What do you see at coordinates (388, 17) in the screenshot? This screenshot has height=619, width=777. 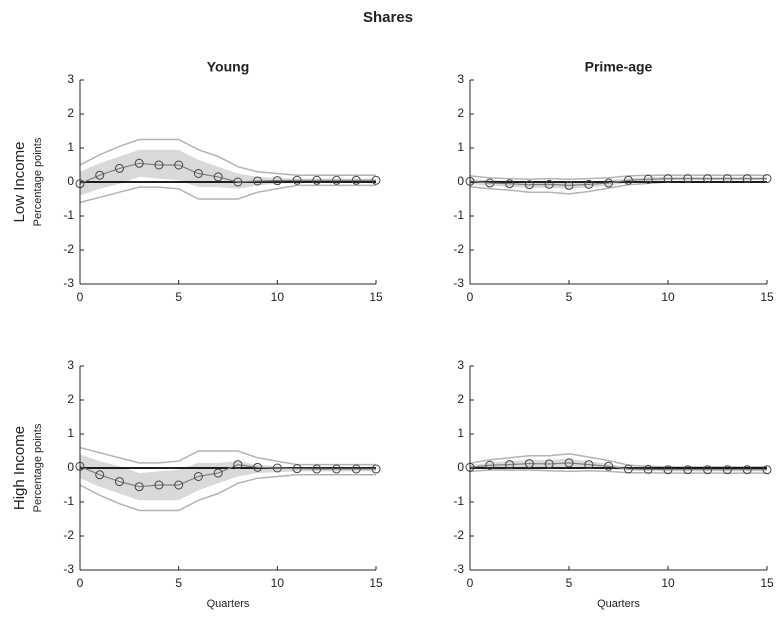 I see `figure-title: Shares` at bounding box center [388, 17].